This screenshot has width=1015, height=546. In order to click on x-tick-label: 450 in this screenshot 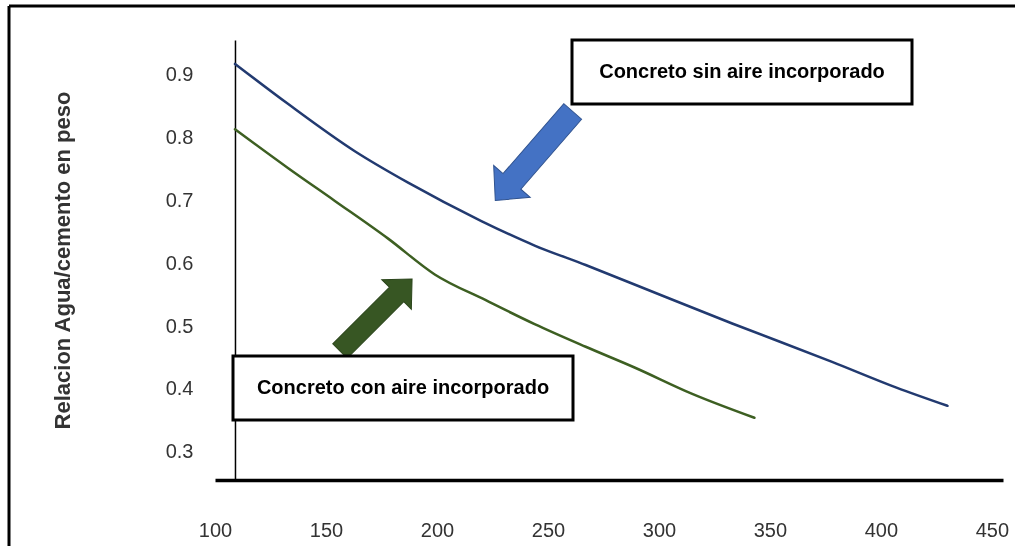, I will do `click(992, 529)`.